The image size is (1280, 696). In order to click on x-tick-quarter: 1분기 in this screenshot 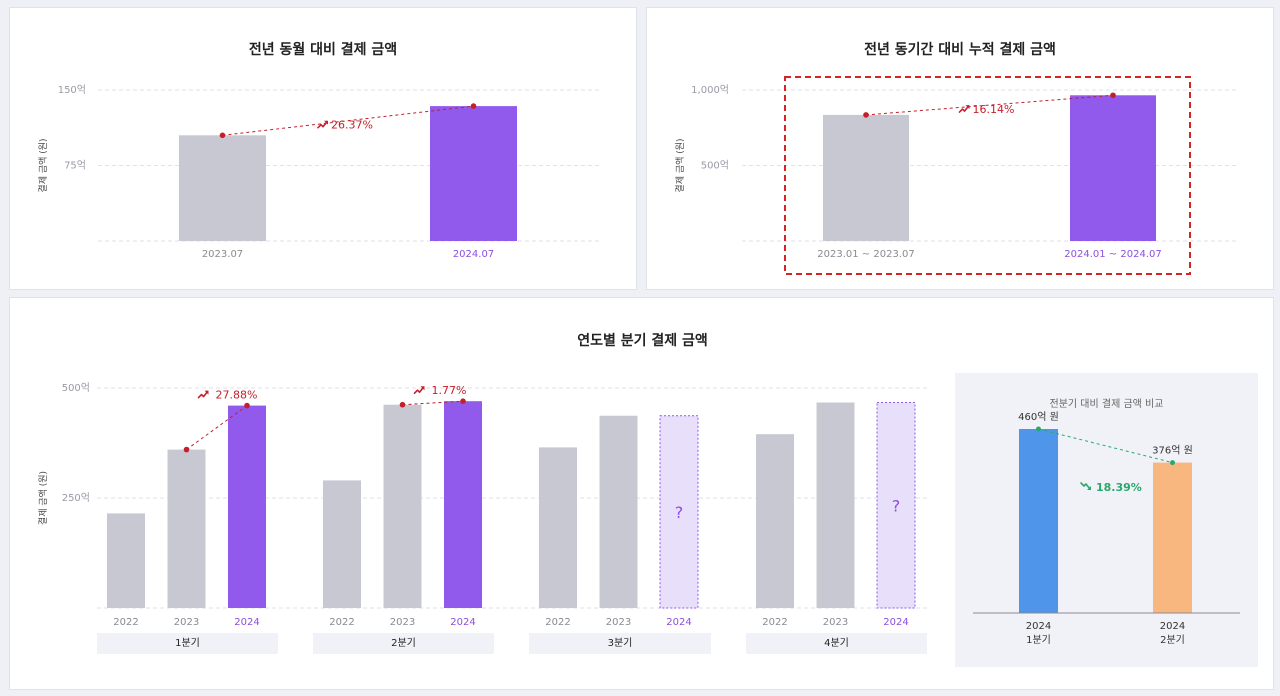, I will do `click(1038, 640)`.